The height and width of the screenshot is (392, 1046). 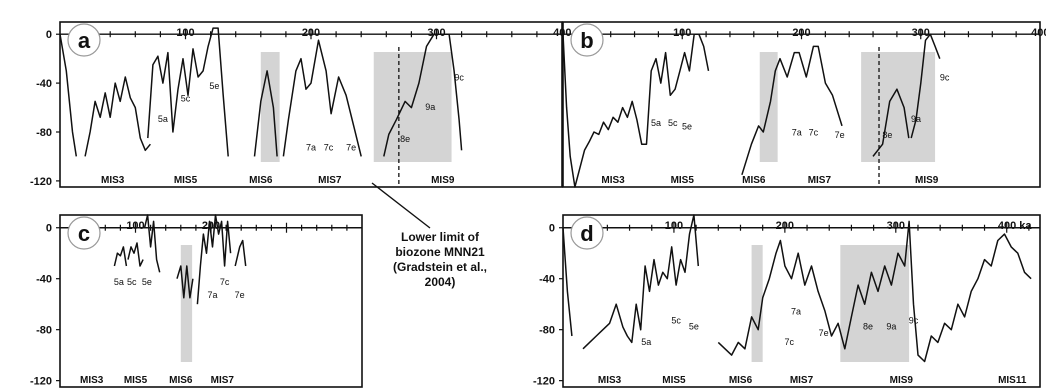 I want to click on panel-label-c: c, so click(x=84, y=233).